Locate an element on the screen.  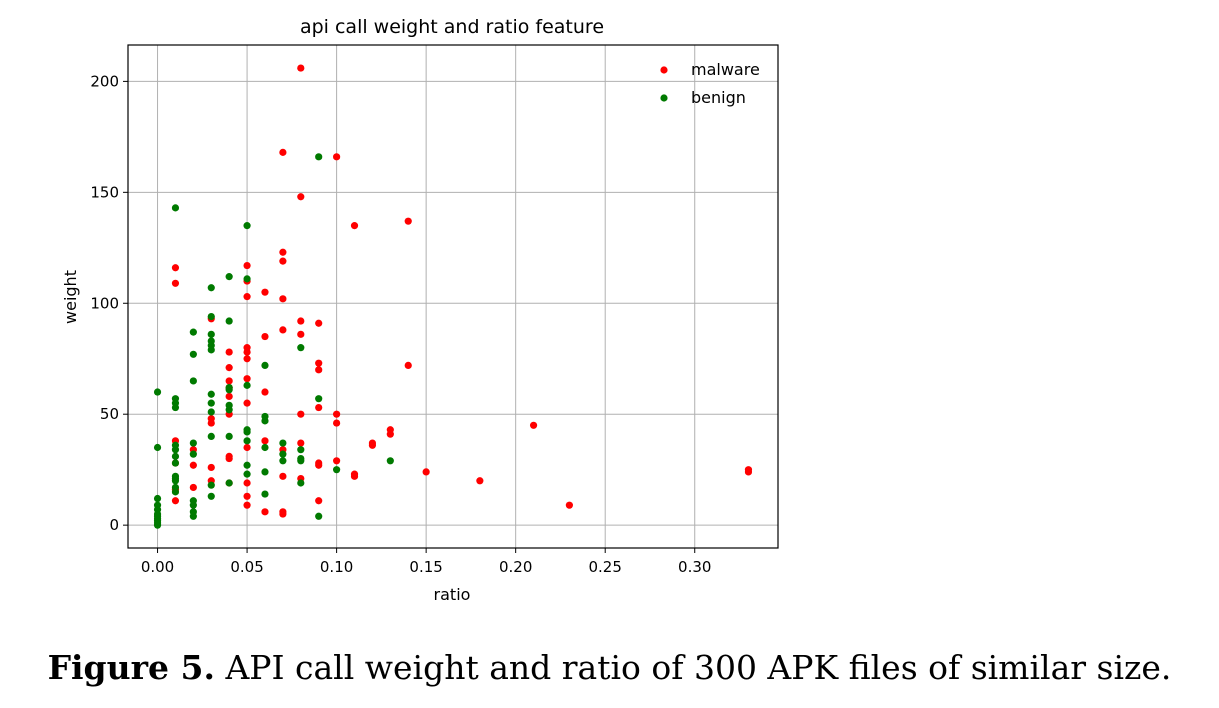
y-tick-label: 50 is located at coordinates (109, 414).